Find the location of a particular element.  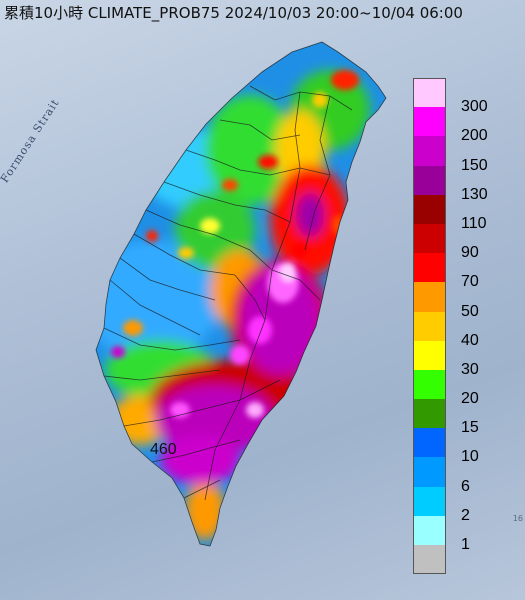

legend-label: 1 is located at coordinates (465, 544).